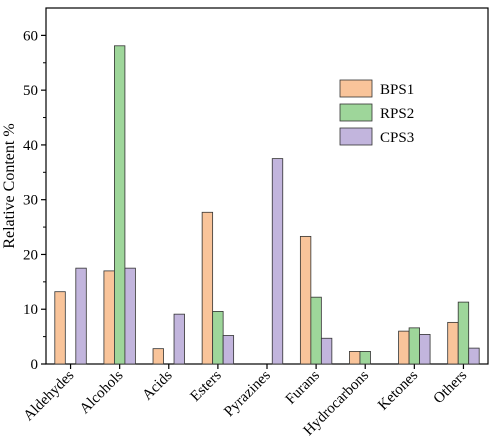 The width and height of the screenshot is (498, 448). What do you see at coordinates (355, 358) in the screenshot?
I see `bar-bps1-hydrocarbons` at bounding box center [355, 358].